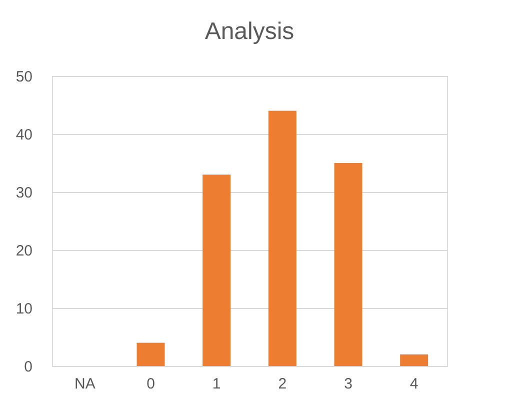 This screenshot has height=409, width=505. What do you see at coordinates (282, 384) in the screenshot?
I see `x-tick-label: 2` at bounding box center [282, 384].